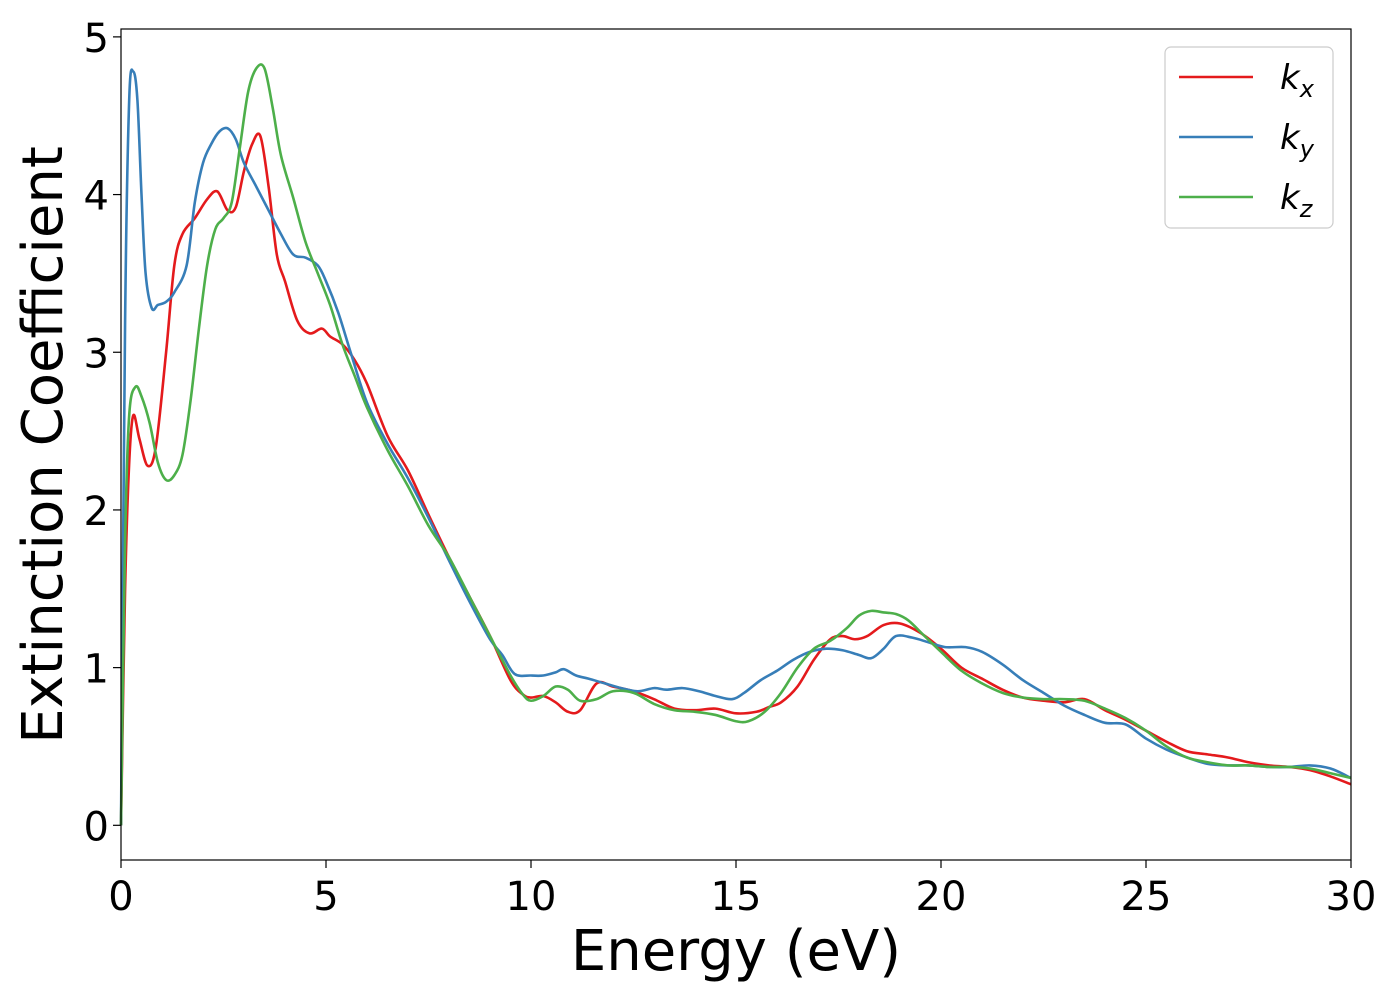  What do you see at coordinates (96, 670) in the screenshot?
I see `y-tick-label: 1` at bounding box center [96, 670].